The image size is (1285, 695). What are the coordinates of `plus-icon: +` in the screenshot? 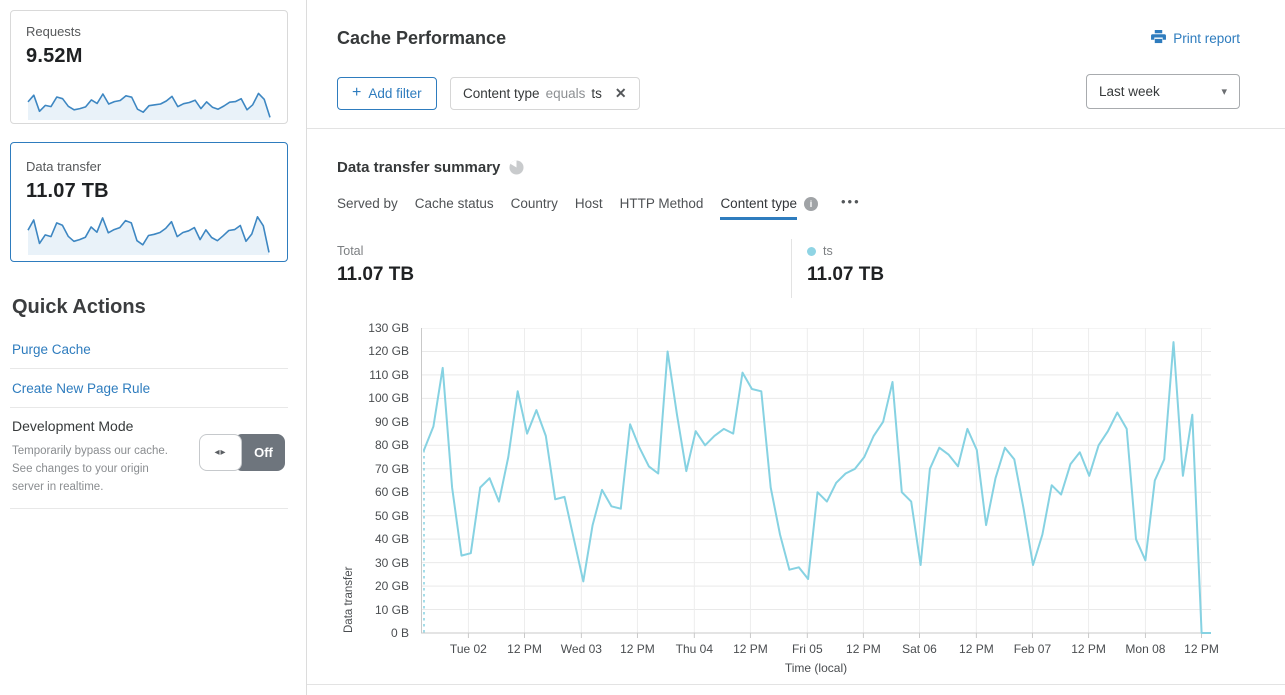 It's located at (357, 92).